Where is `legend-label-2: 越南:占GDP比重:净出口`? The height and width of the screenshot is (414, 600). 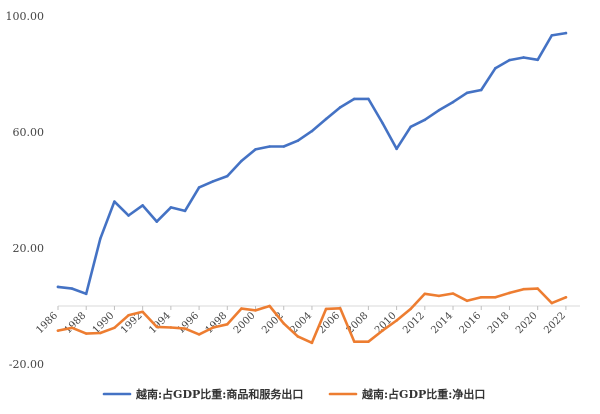
legend-label-2: 越南:占GDP比重:净出口 is located at coordinates (423, 394).